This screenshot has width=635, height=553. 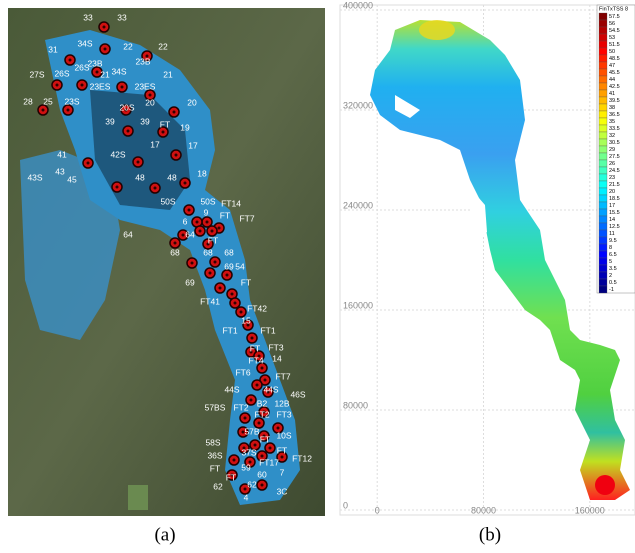 I want to click on legend-level: 20, so click(x=612, y=192).